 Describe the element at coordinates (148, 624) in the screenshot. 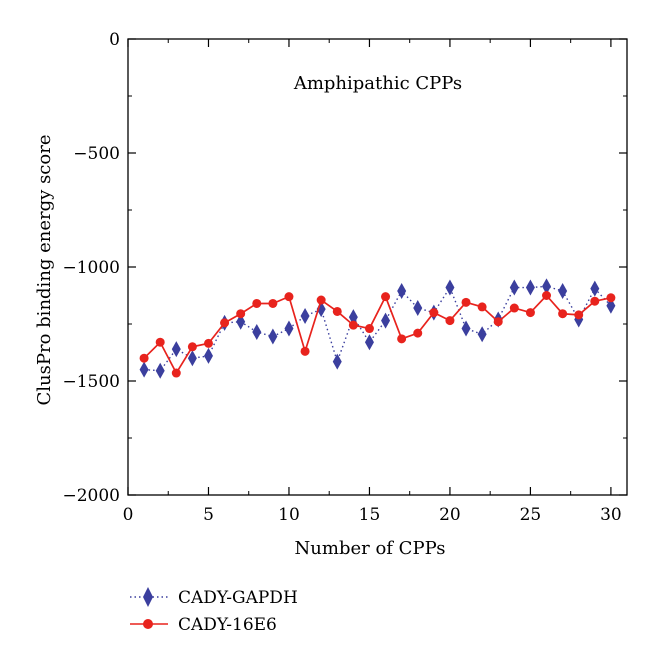

I see `legend-circle-marker` at that location.